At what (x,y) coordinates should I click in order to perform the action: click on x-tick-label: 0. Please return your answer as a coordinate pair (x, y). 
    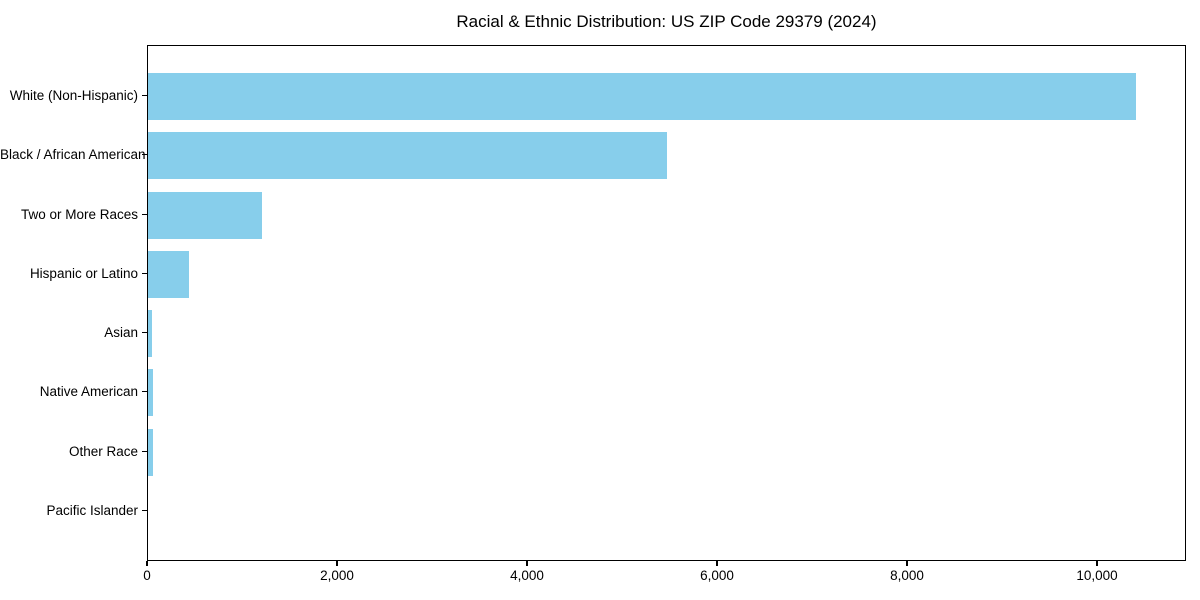
    Looking at the image, I should click on (147, 575).